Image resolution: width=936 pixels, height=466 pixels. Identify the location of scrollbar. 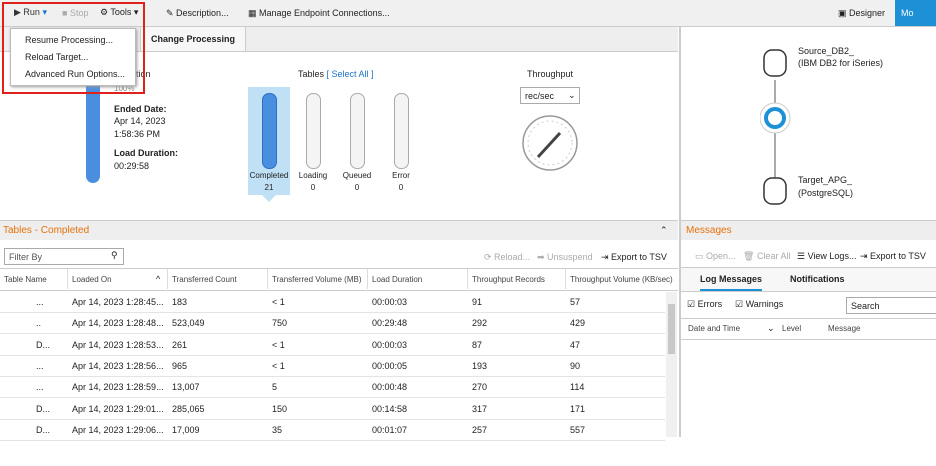
(671, 364).